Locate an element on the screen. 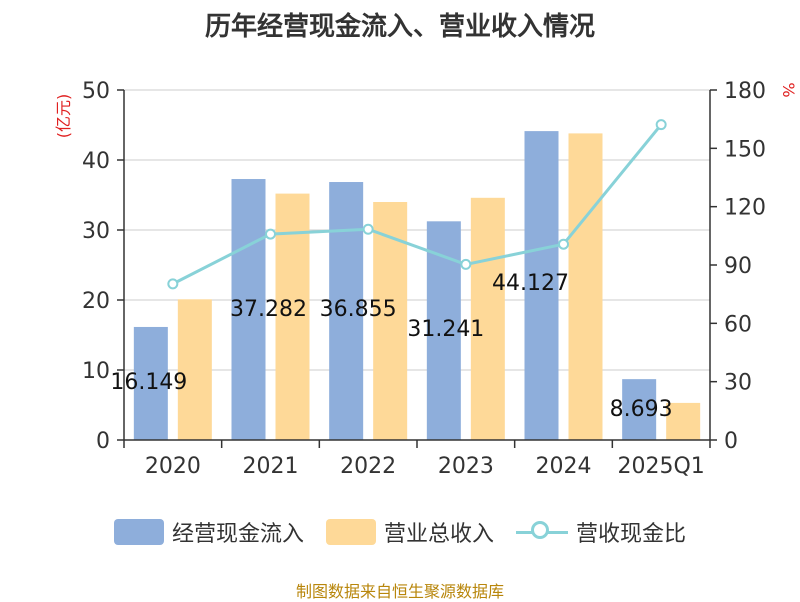  left-tick-label: 50 is located at coordinates (96, 91).